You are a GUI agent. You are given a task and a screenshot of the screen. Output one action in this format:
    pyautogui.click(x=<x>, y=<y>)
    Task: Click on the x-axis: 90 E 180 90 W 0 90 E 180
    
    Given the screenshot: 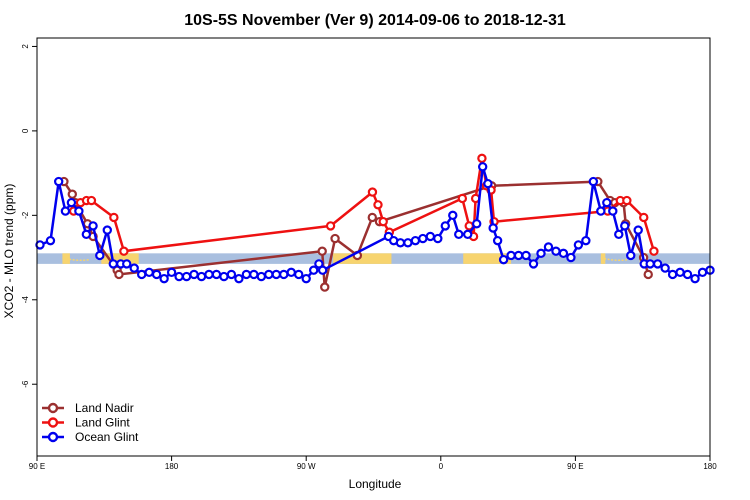 What is the action you would take?
    pyautogui.click(x=373, y=463)
    